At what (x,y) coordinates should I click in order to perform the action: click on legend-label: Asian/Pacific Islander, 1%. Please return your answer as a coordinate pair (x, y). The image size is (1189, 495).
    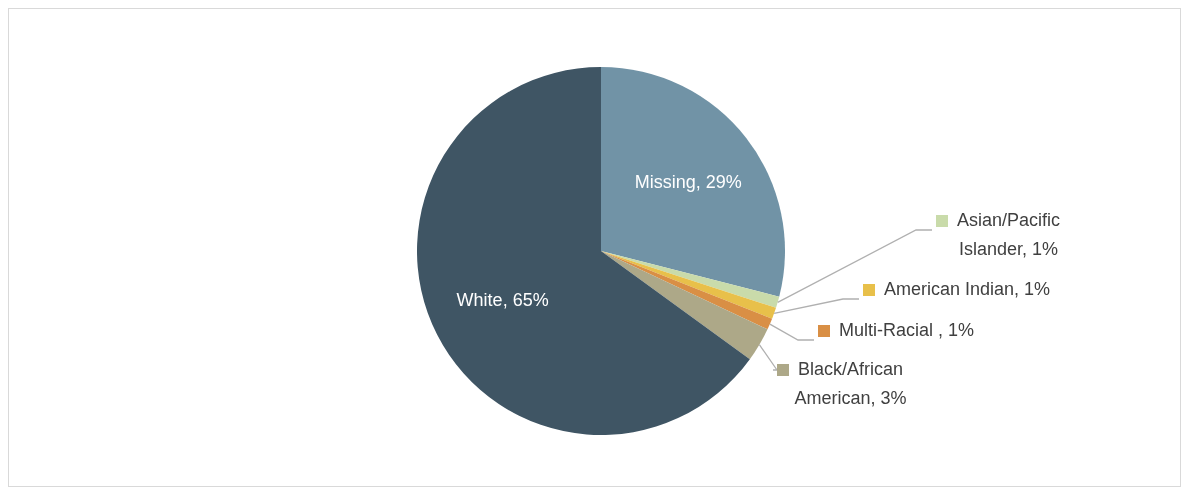
    Looking at the image, I should click on (1009, 234).